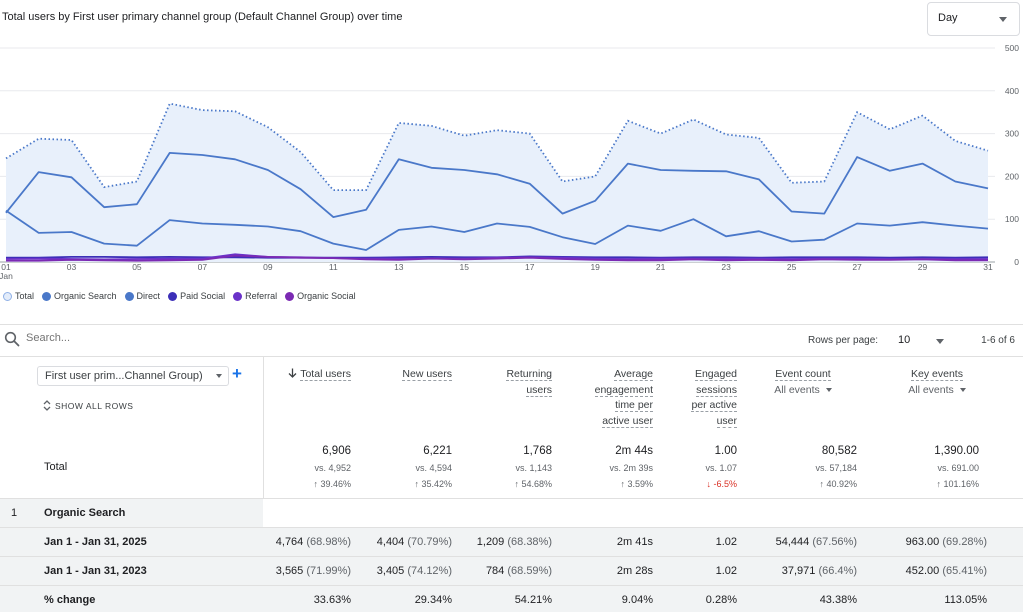 The height and width of the screenshot is (612, 1023). I want to click on x-tick-label: 25, so click(792, 267).